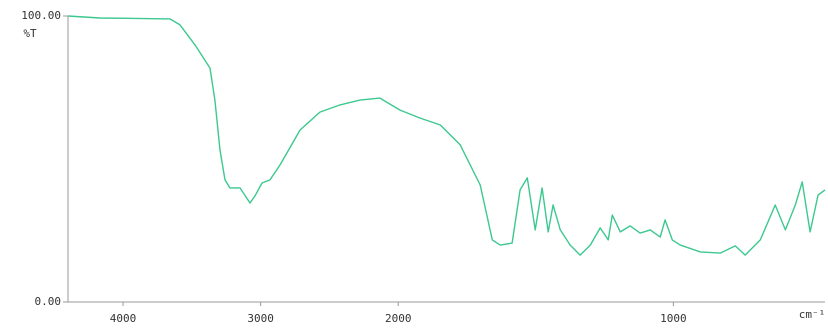 Image resolution: width=828 pixels, height=329 pixels. What do you see at coordinates (260, 318) in the screenshot?
I see `x-tick-label: 3000` at bounding box center [260, 318].